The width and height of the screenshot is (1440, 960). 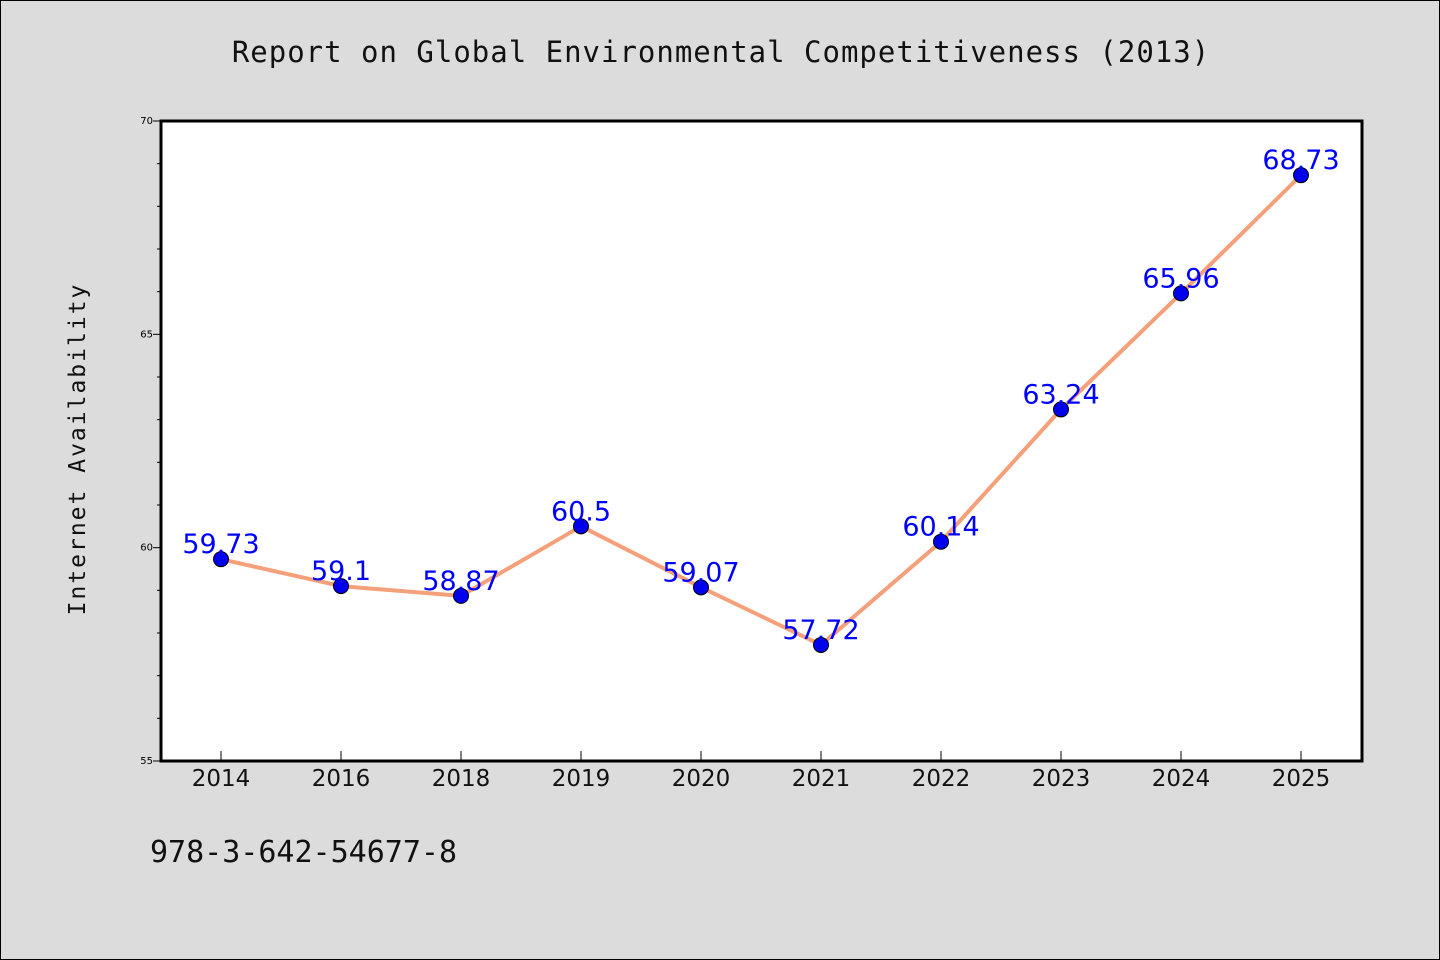 What do you see at coordinates (700, 572) in the screenshot?
I see `data-label: 59.07` at bounding box center [700, 572].